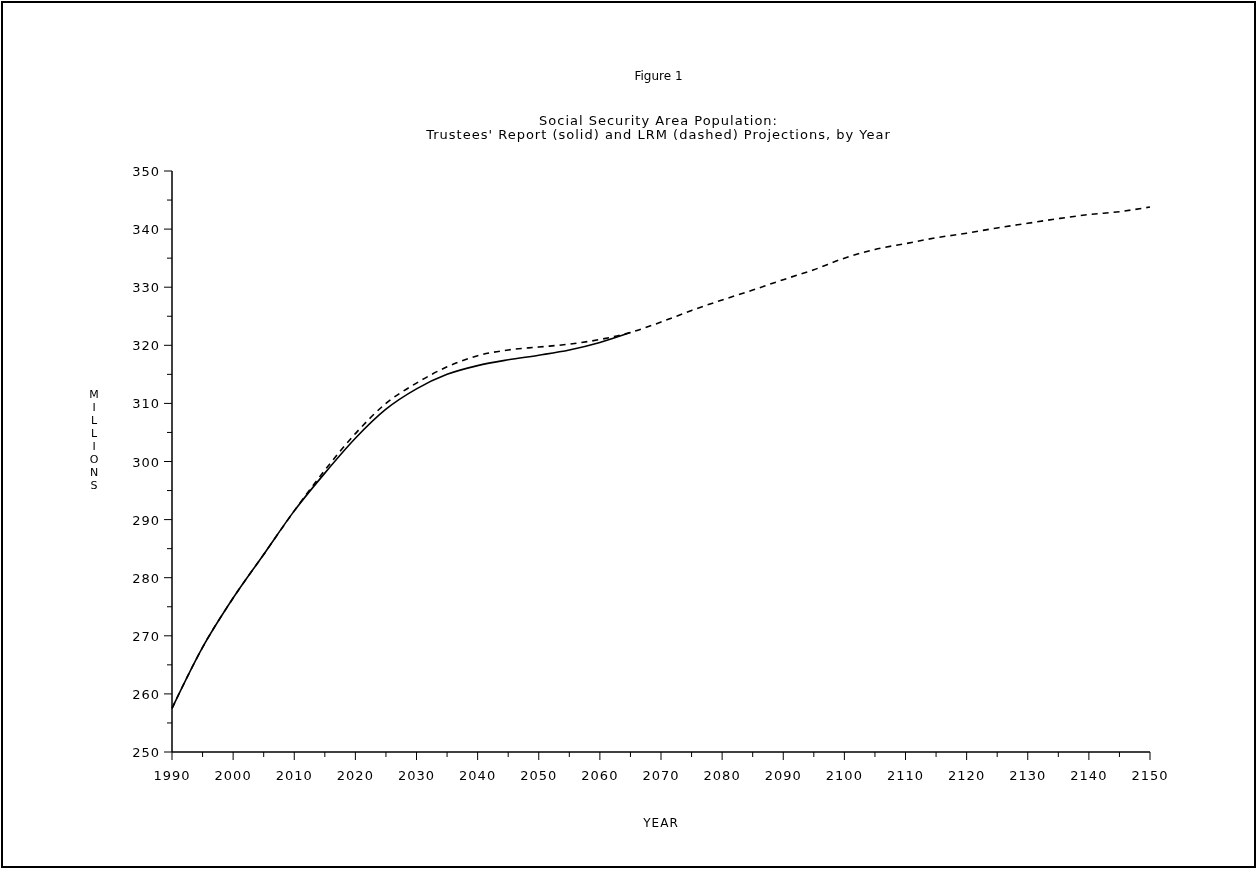 This screenshot has height=869, width=1257. I want to click on y-tick-label: 350, so click(146, 171).